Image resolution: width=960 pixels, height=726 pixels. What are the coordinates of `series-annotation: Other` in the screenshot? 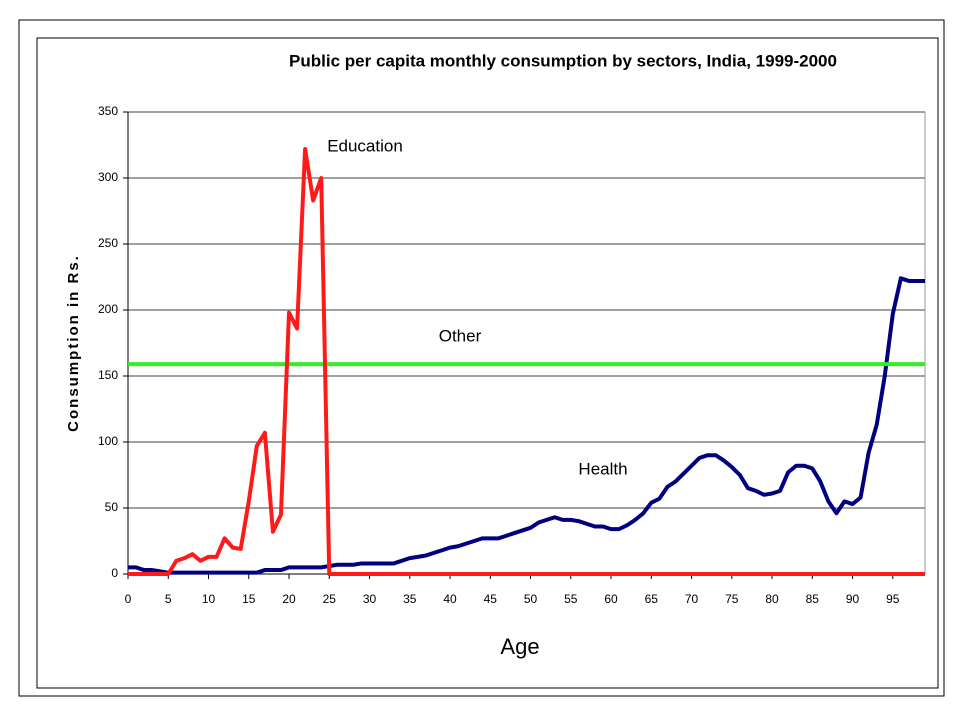 It's located at (460, 335).